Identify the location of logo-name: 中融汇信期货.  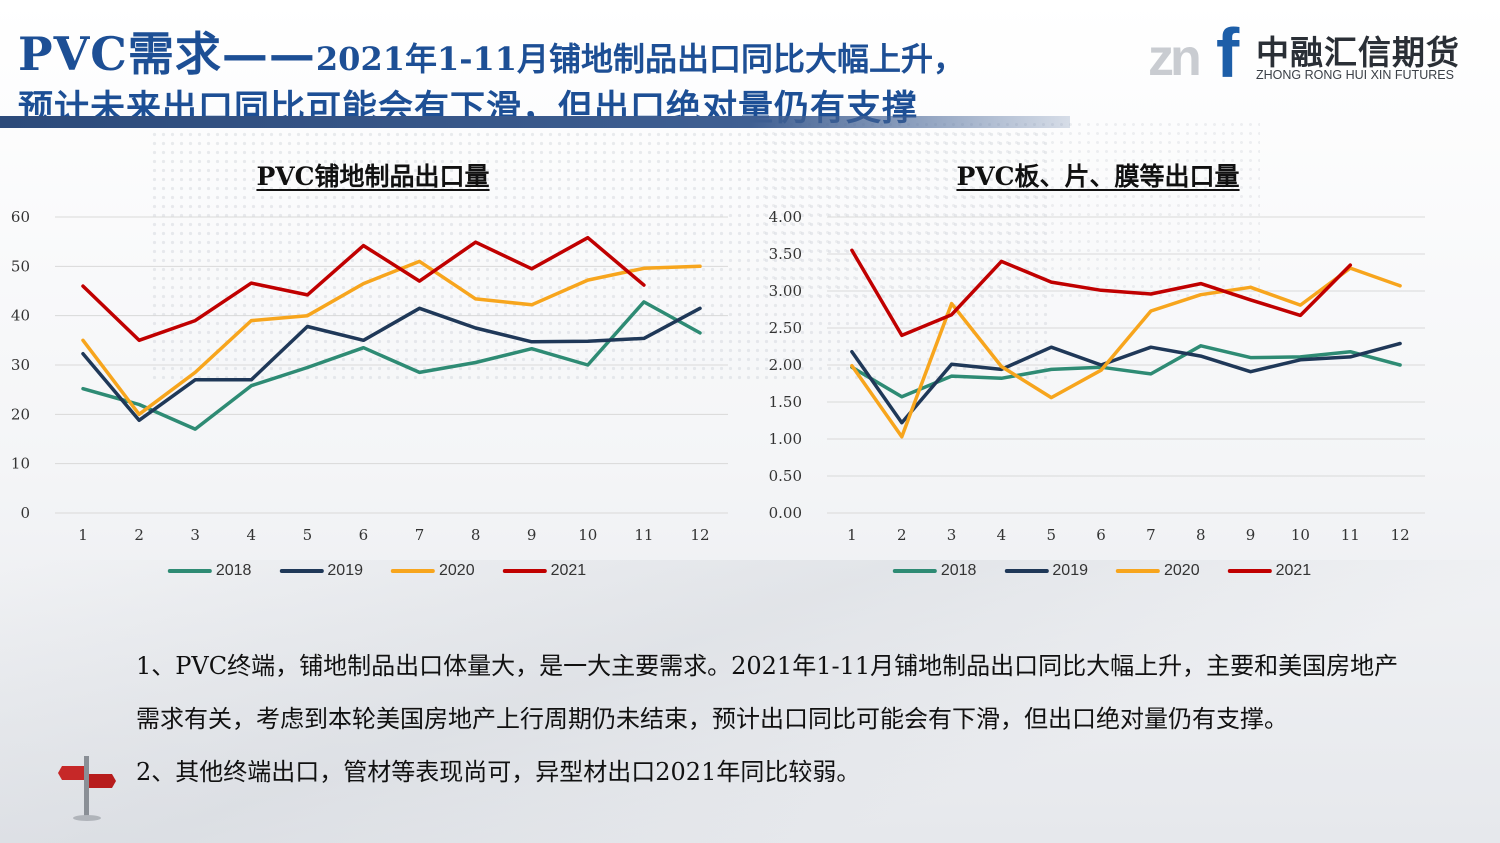
(1358, 52).